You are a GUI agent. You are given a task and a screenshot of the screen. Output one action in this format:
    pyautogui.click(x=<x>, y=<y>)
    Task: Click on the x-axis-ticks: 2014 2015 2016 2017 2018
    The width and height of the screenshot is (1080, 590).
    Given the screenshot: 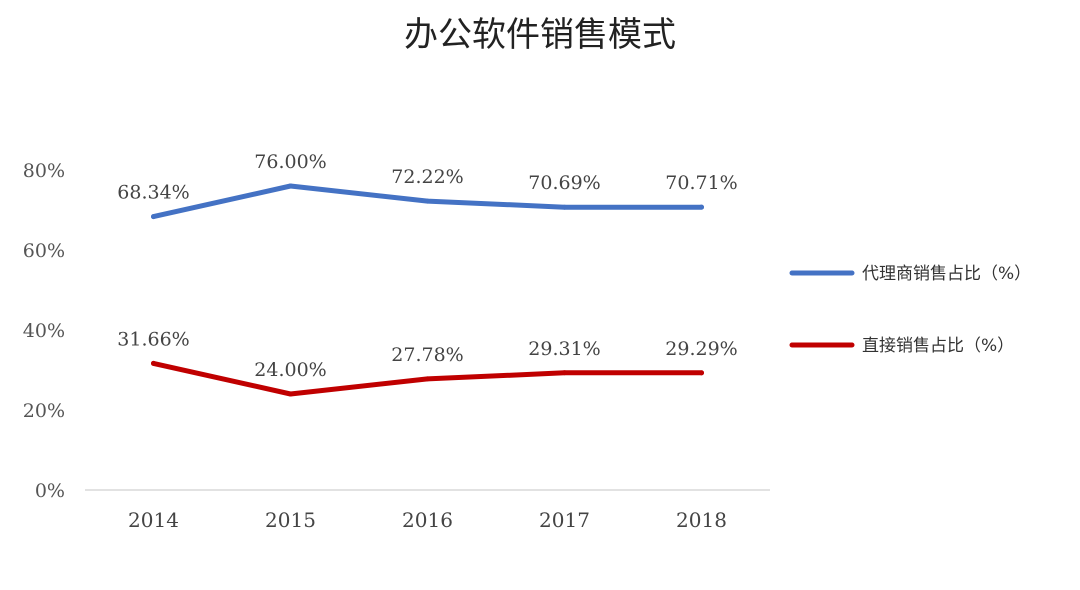 What is the action you would take?
    pyautogui.click(x=427, y=520)
    